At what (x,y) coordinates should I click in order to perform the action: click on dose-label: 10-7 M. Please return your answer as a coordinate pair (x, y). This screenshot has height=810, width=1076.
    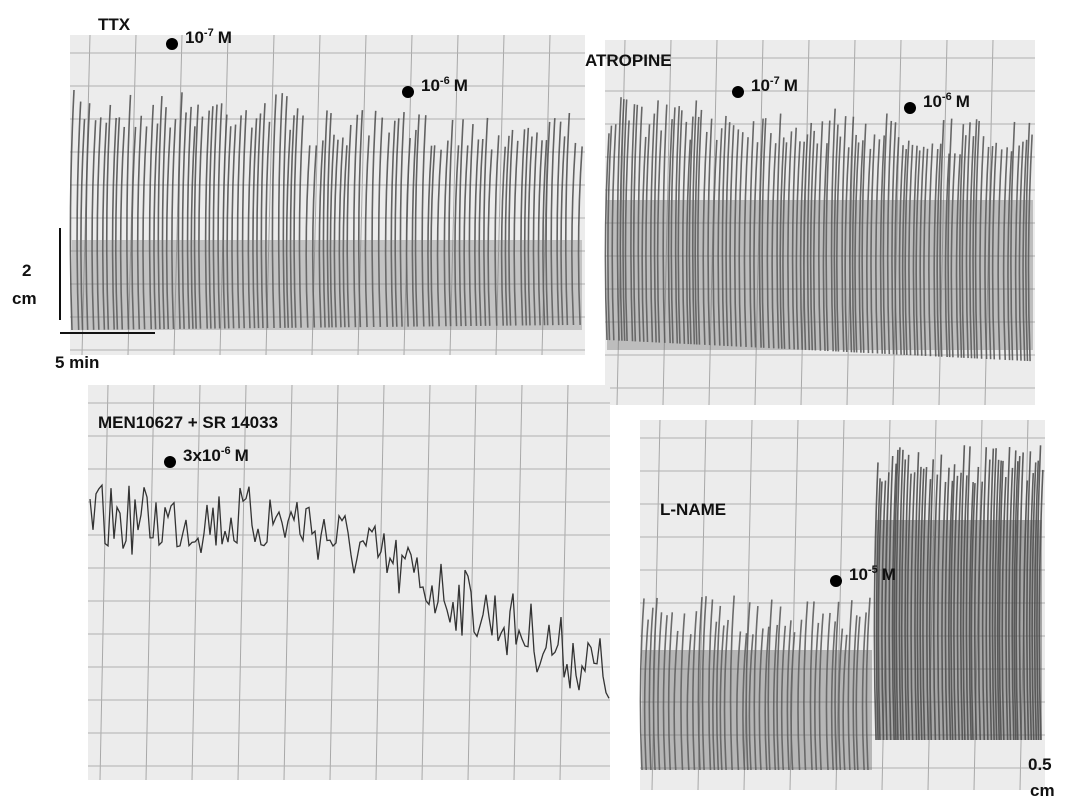
    Looking at the image, I should click on (774, 85).